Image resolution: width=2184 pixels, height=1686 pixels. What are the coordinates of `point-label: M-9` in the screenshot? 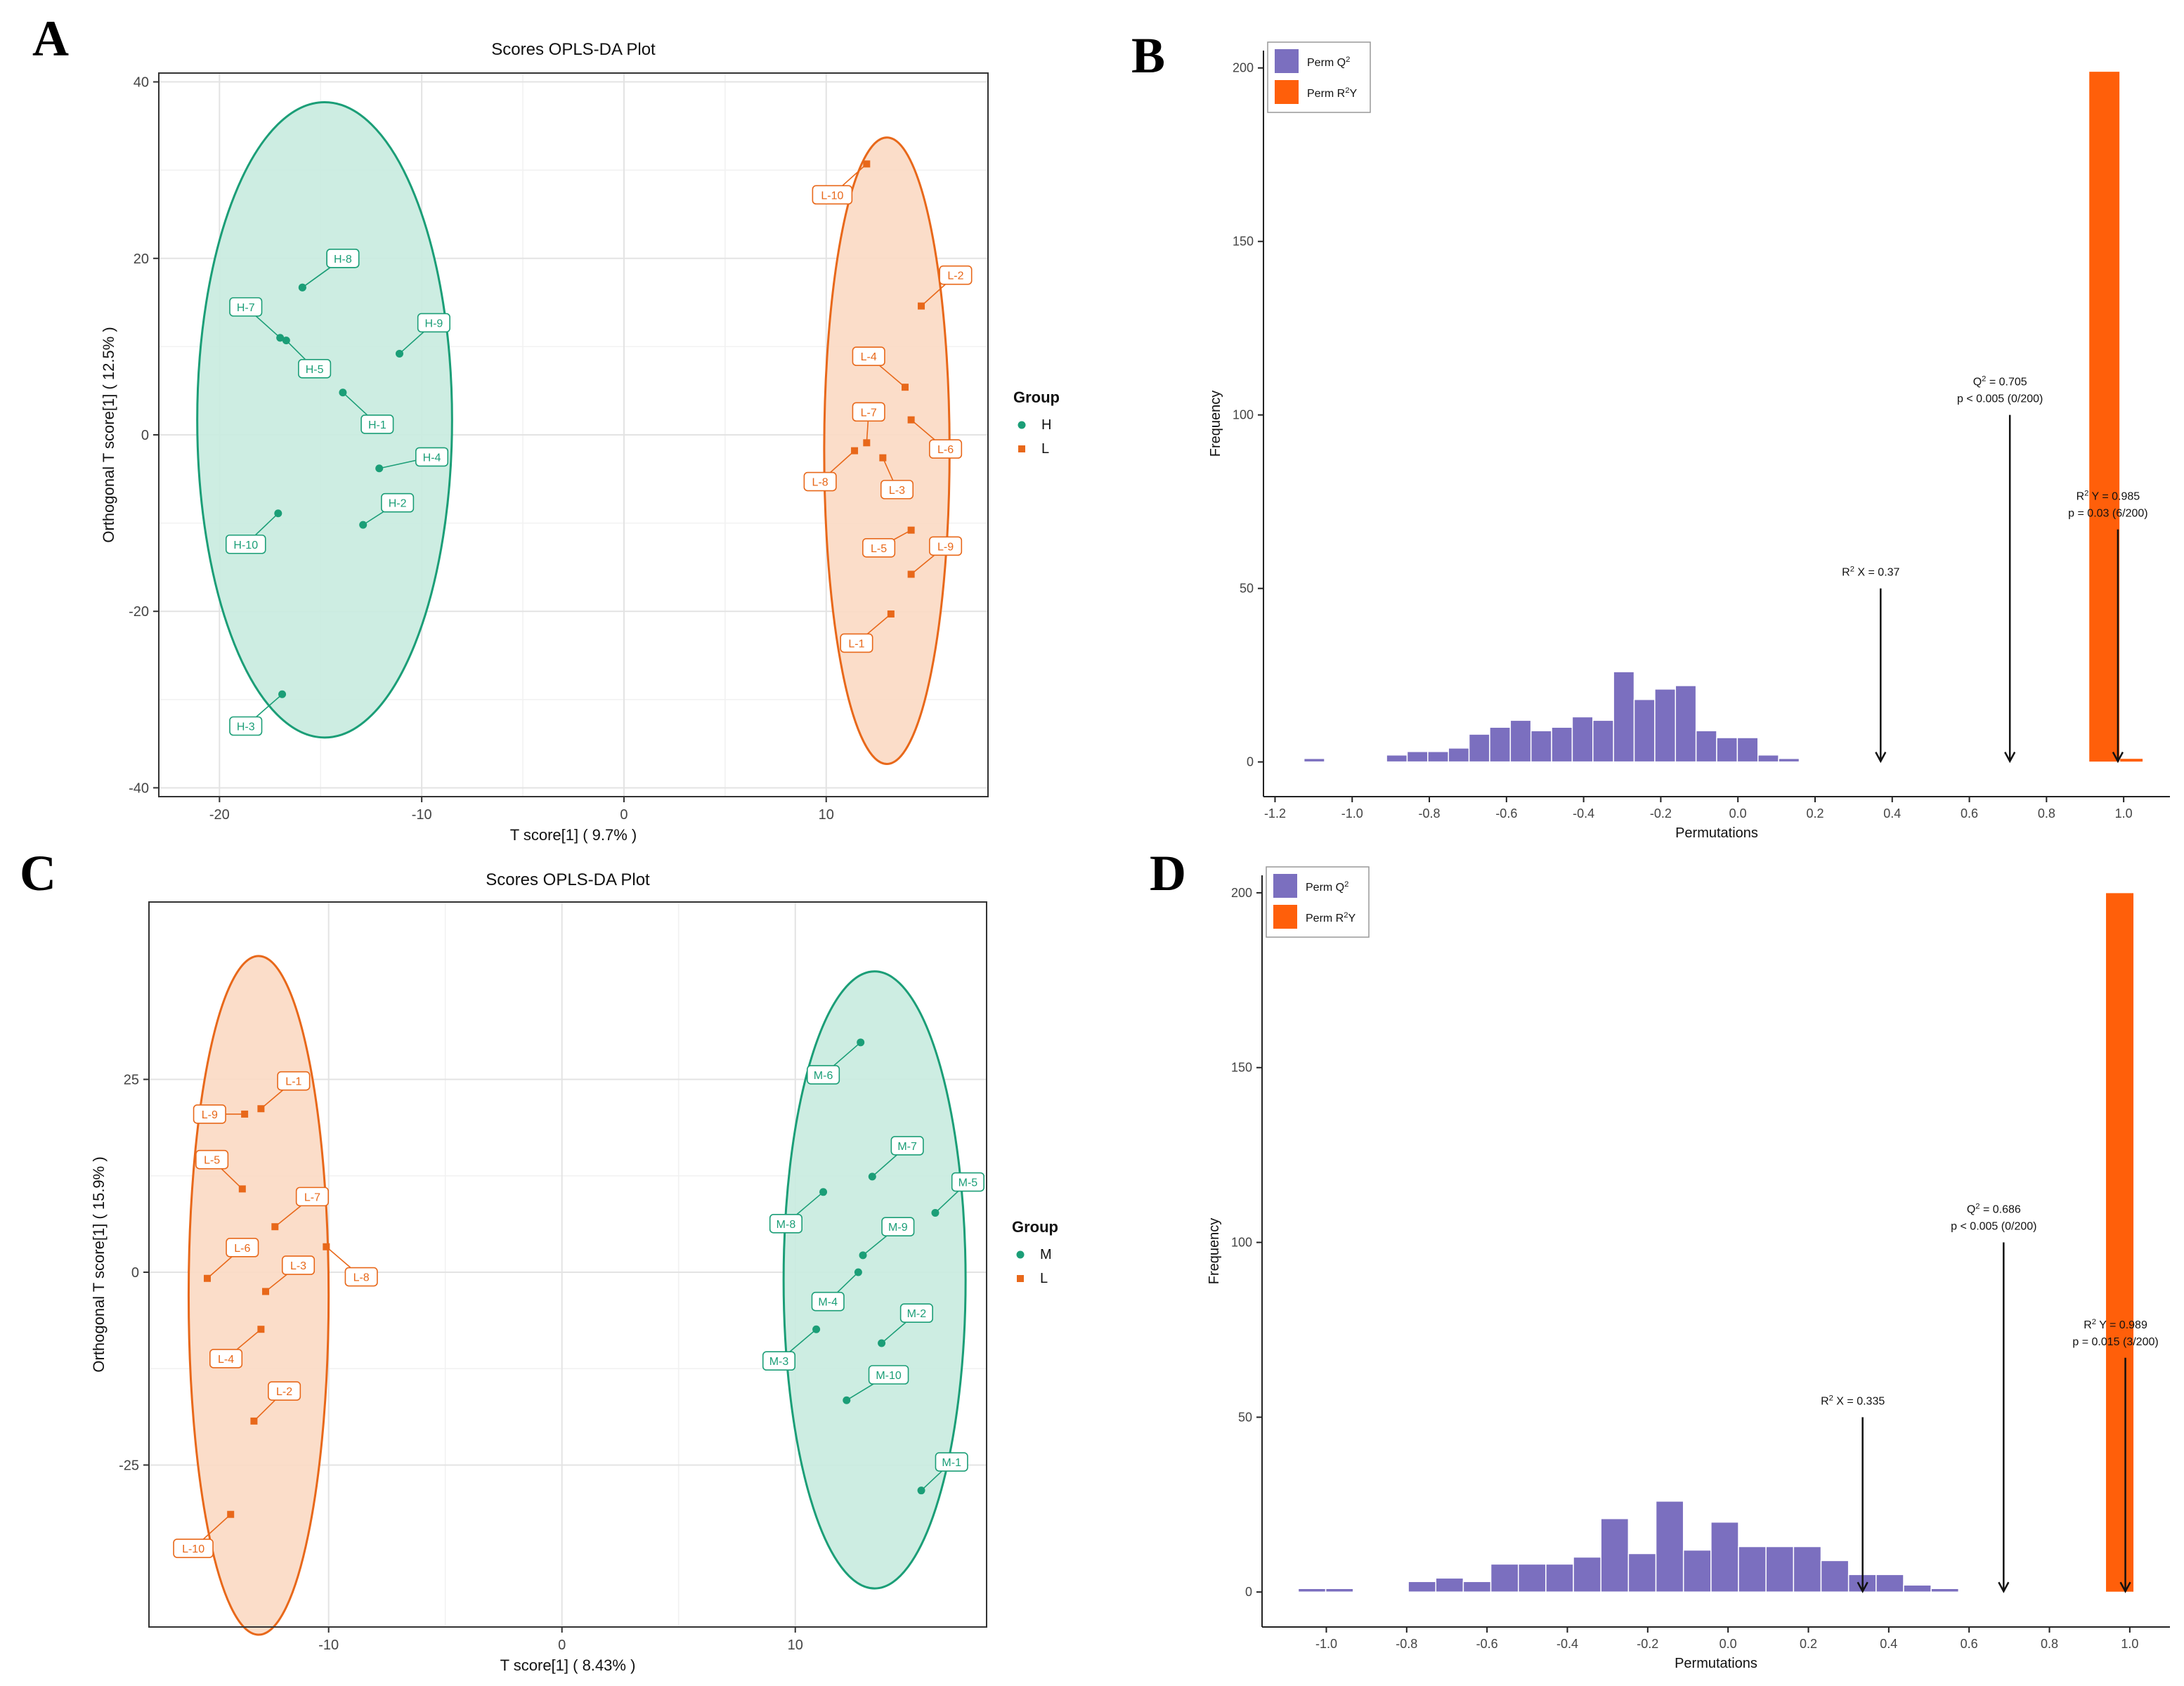 It's located at (898, 1228).